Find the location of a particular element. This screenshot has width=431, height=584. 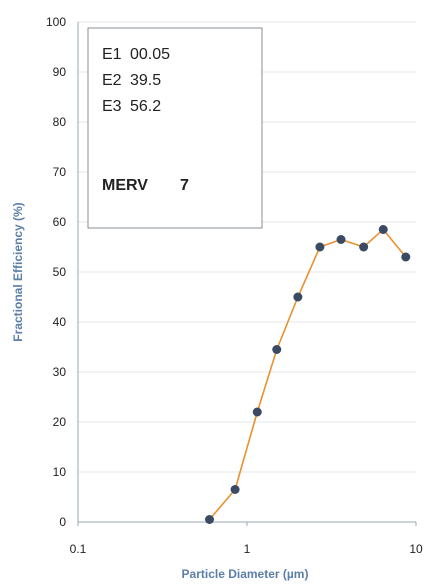

y-axis-title: Fractional Efficiency (%) is located at coordinates (18, 271).